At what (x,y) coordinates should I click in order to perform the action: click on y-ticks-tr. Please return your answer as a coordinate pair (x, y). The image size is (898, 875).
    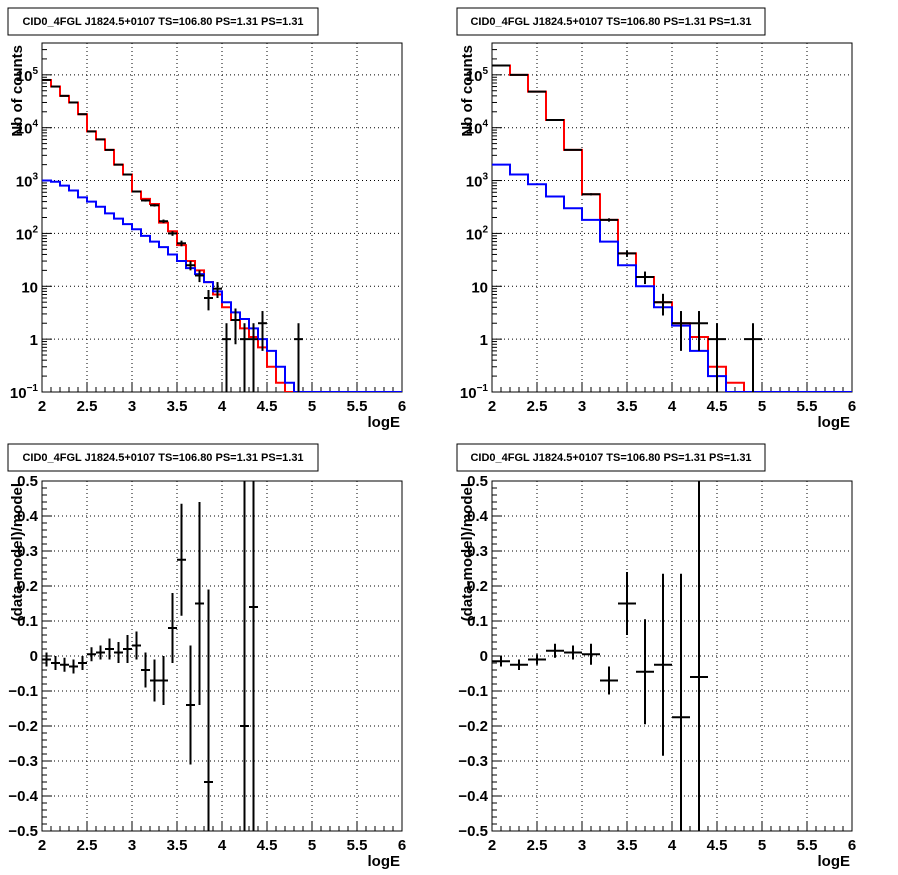
    Looking at the image, I should click on (497, 217).